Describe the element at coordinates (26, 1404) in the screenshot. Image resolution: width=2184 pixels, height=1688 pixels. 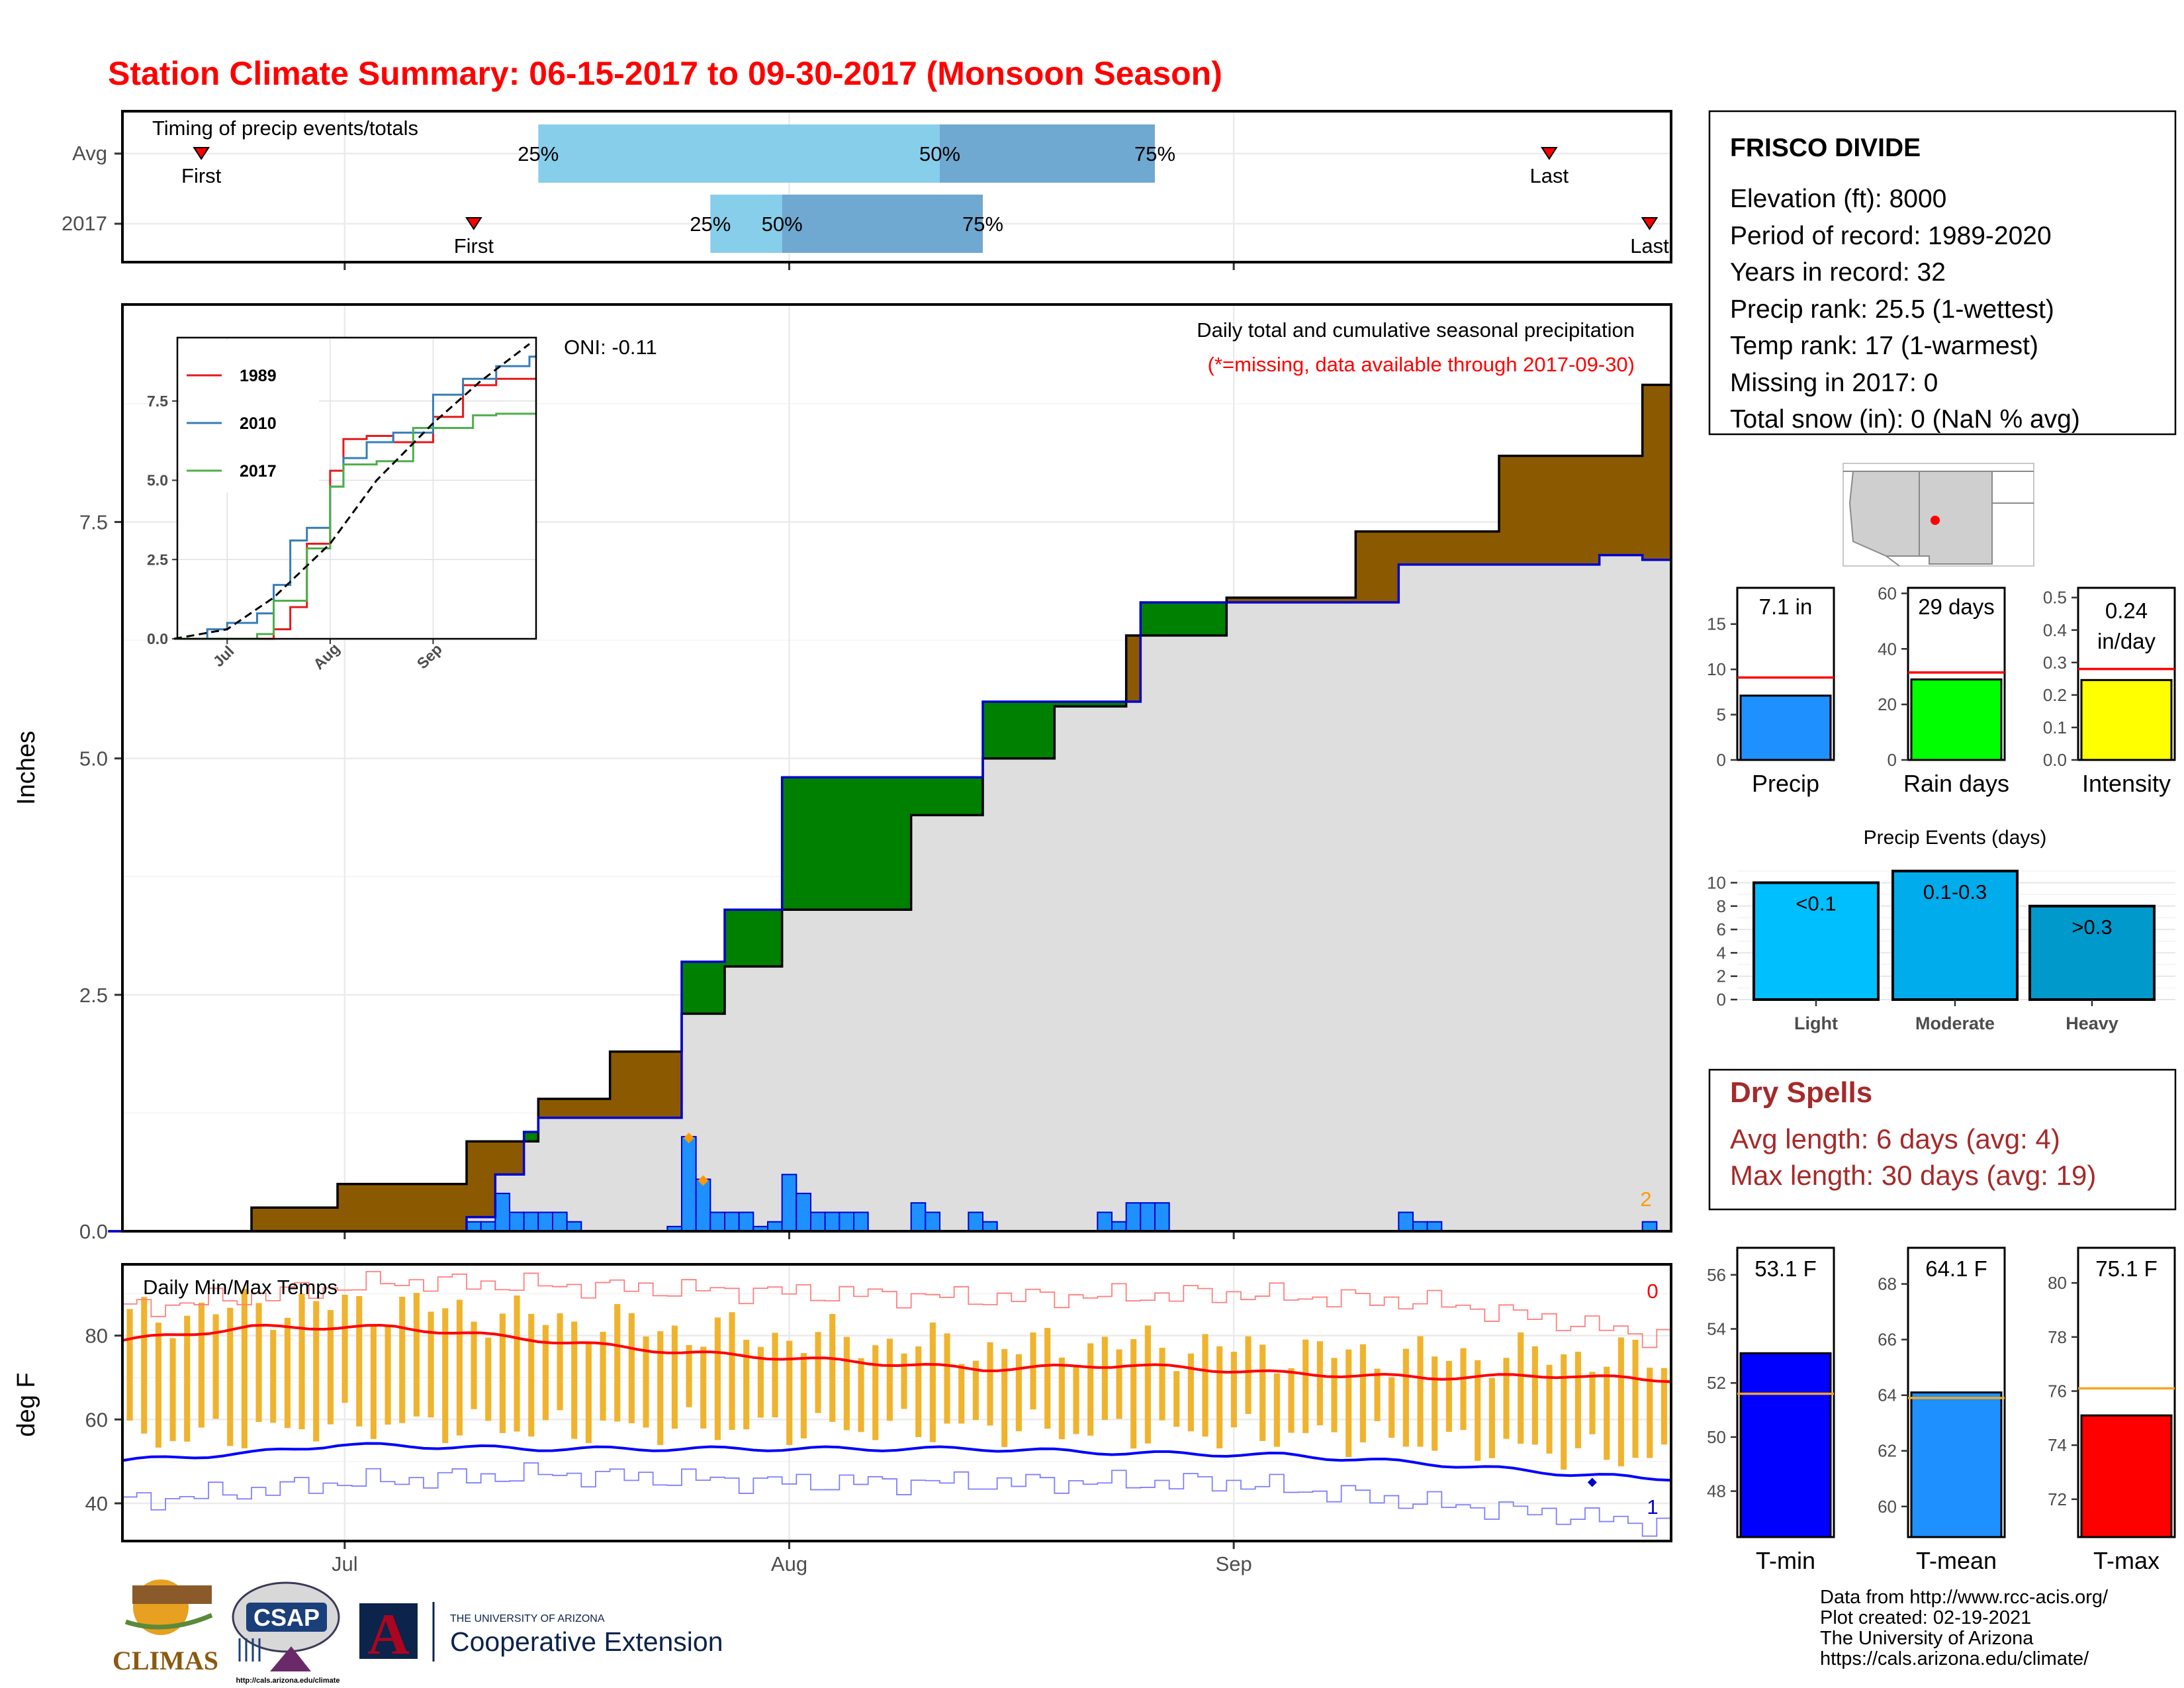
I see `temp-y-axis-label: deg F` at that location.